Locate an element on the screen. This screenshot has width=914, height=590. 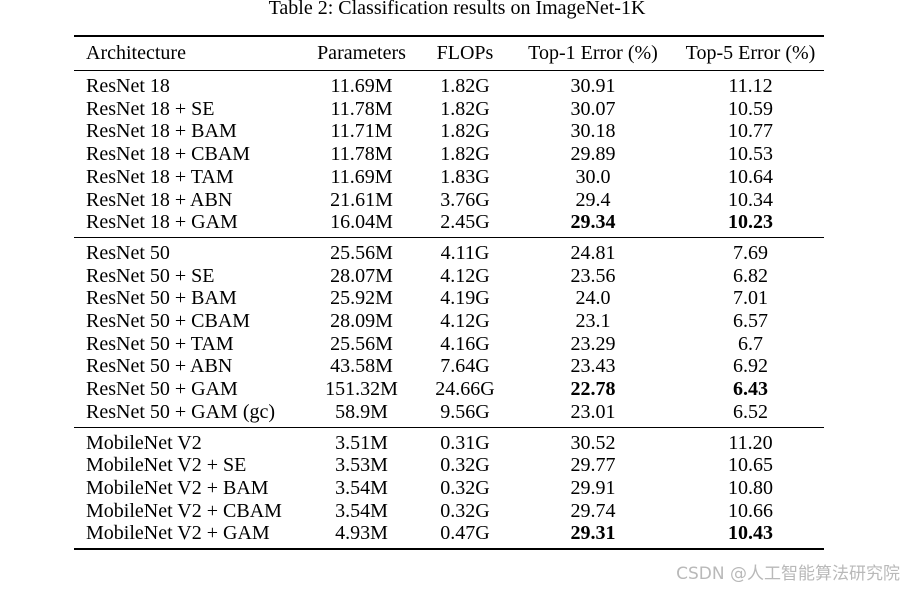
cell-parameters: 3.53M is located at coordinates (361, 465).